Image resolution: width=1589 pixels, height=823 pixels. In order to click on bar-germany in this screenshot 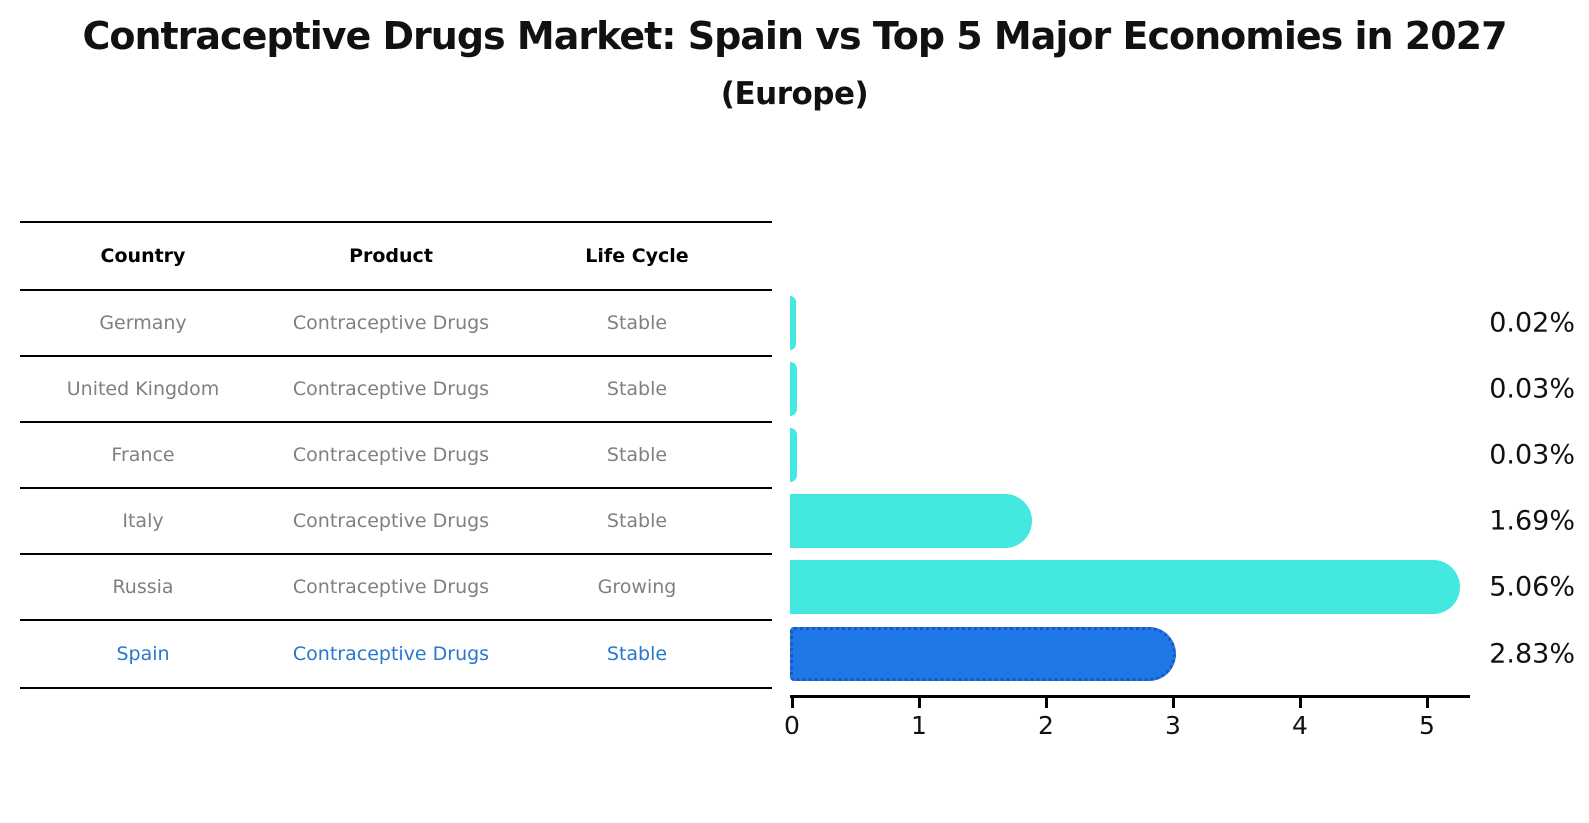, I will do `click(793, 323)`.